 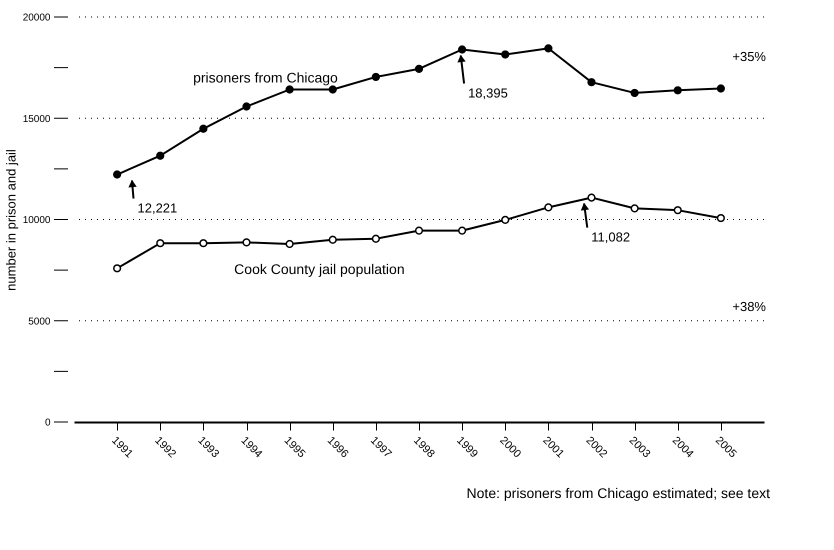 I want to click on y-tick-label: 15000, so click(x=36, y=119).